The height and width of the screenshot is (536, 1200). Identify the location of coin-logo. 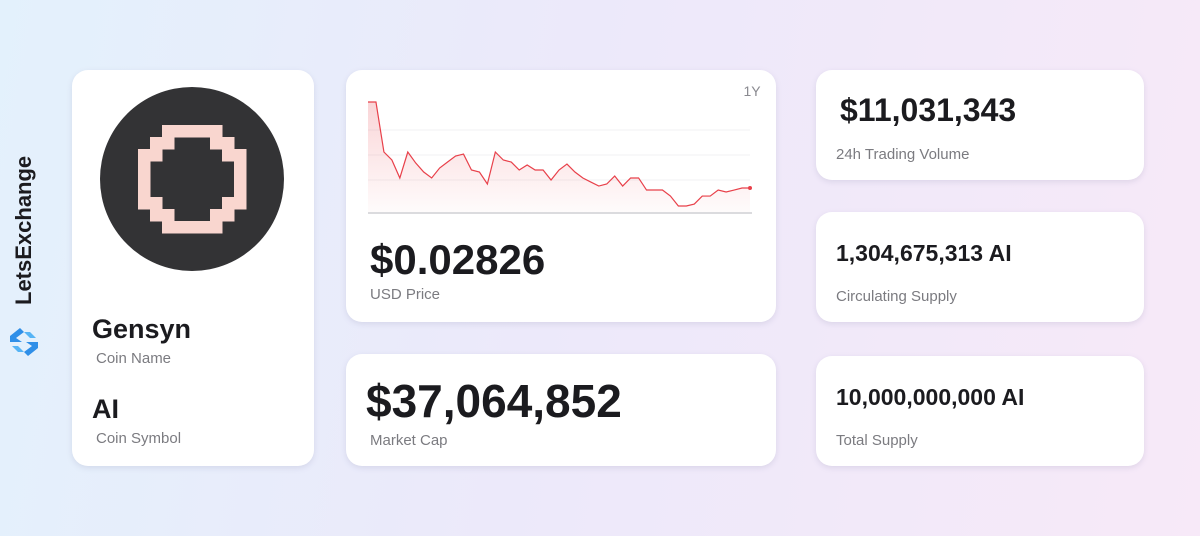
(192, 179).